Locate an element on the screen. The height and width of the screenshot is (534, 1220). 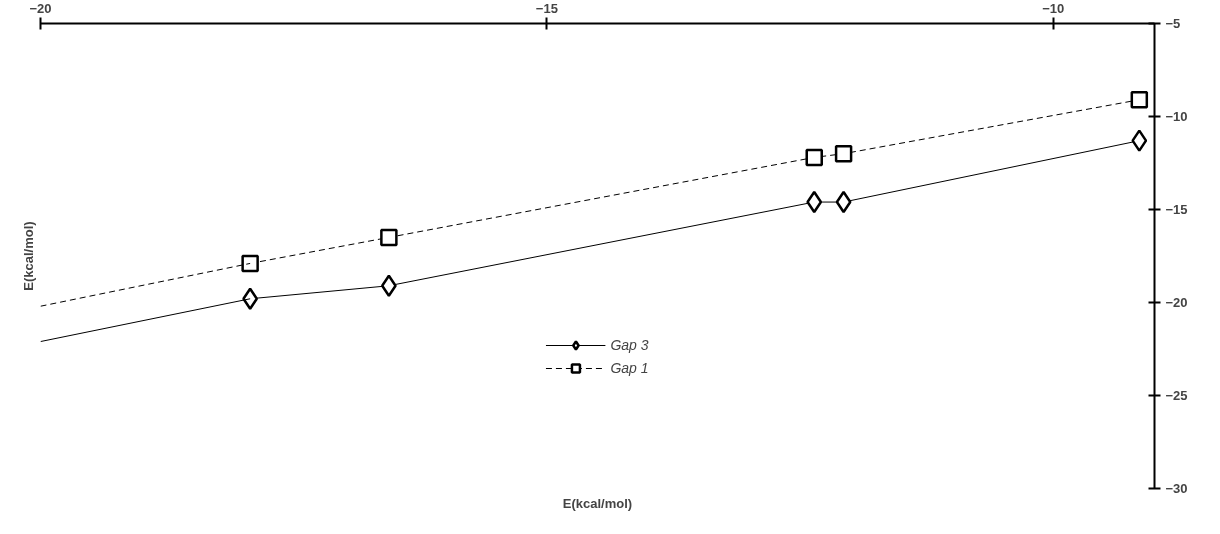
y-tick-label: −10 is located at coordinates (1176, 116).